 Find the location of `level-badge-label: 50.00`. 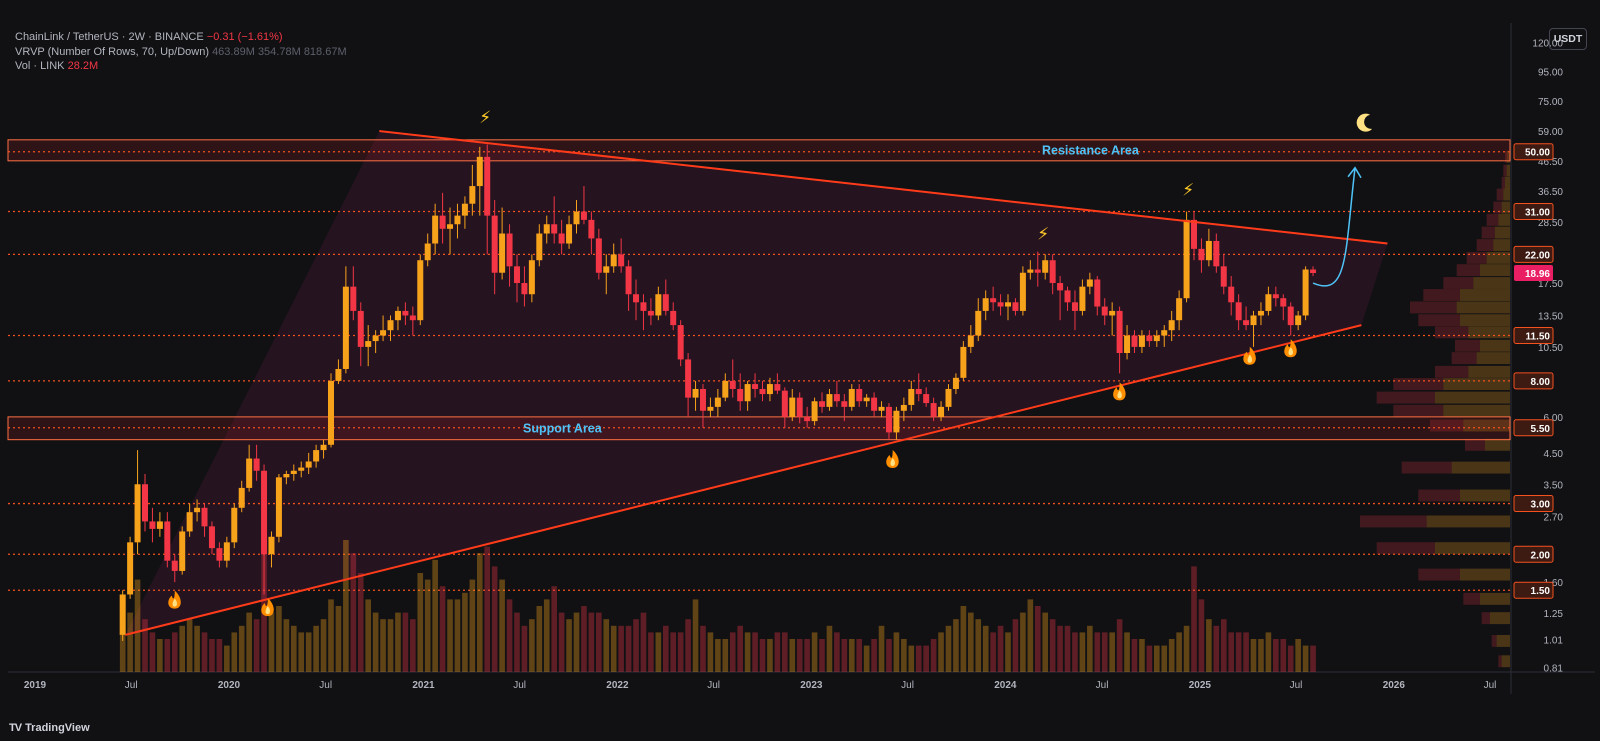

level-badge-label: 50.00 is located at coordinates (1537, 153).